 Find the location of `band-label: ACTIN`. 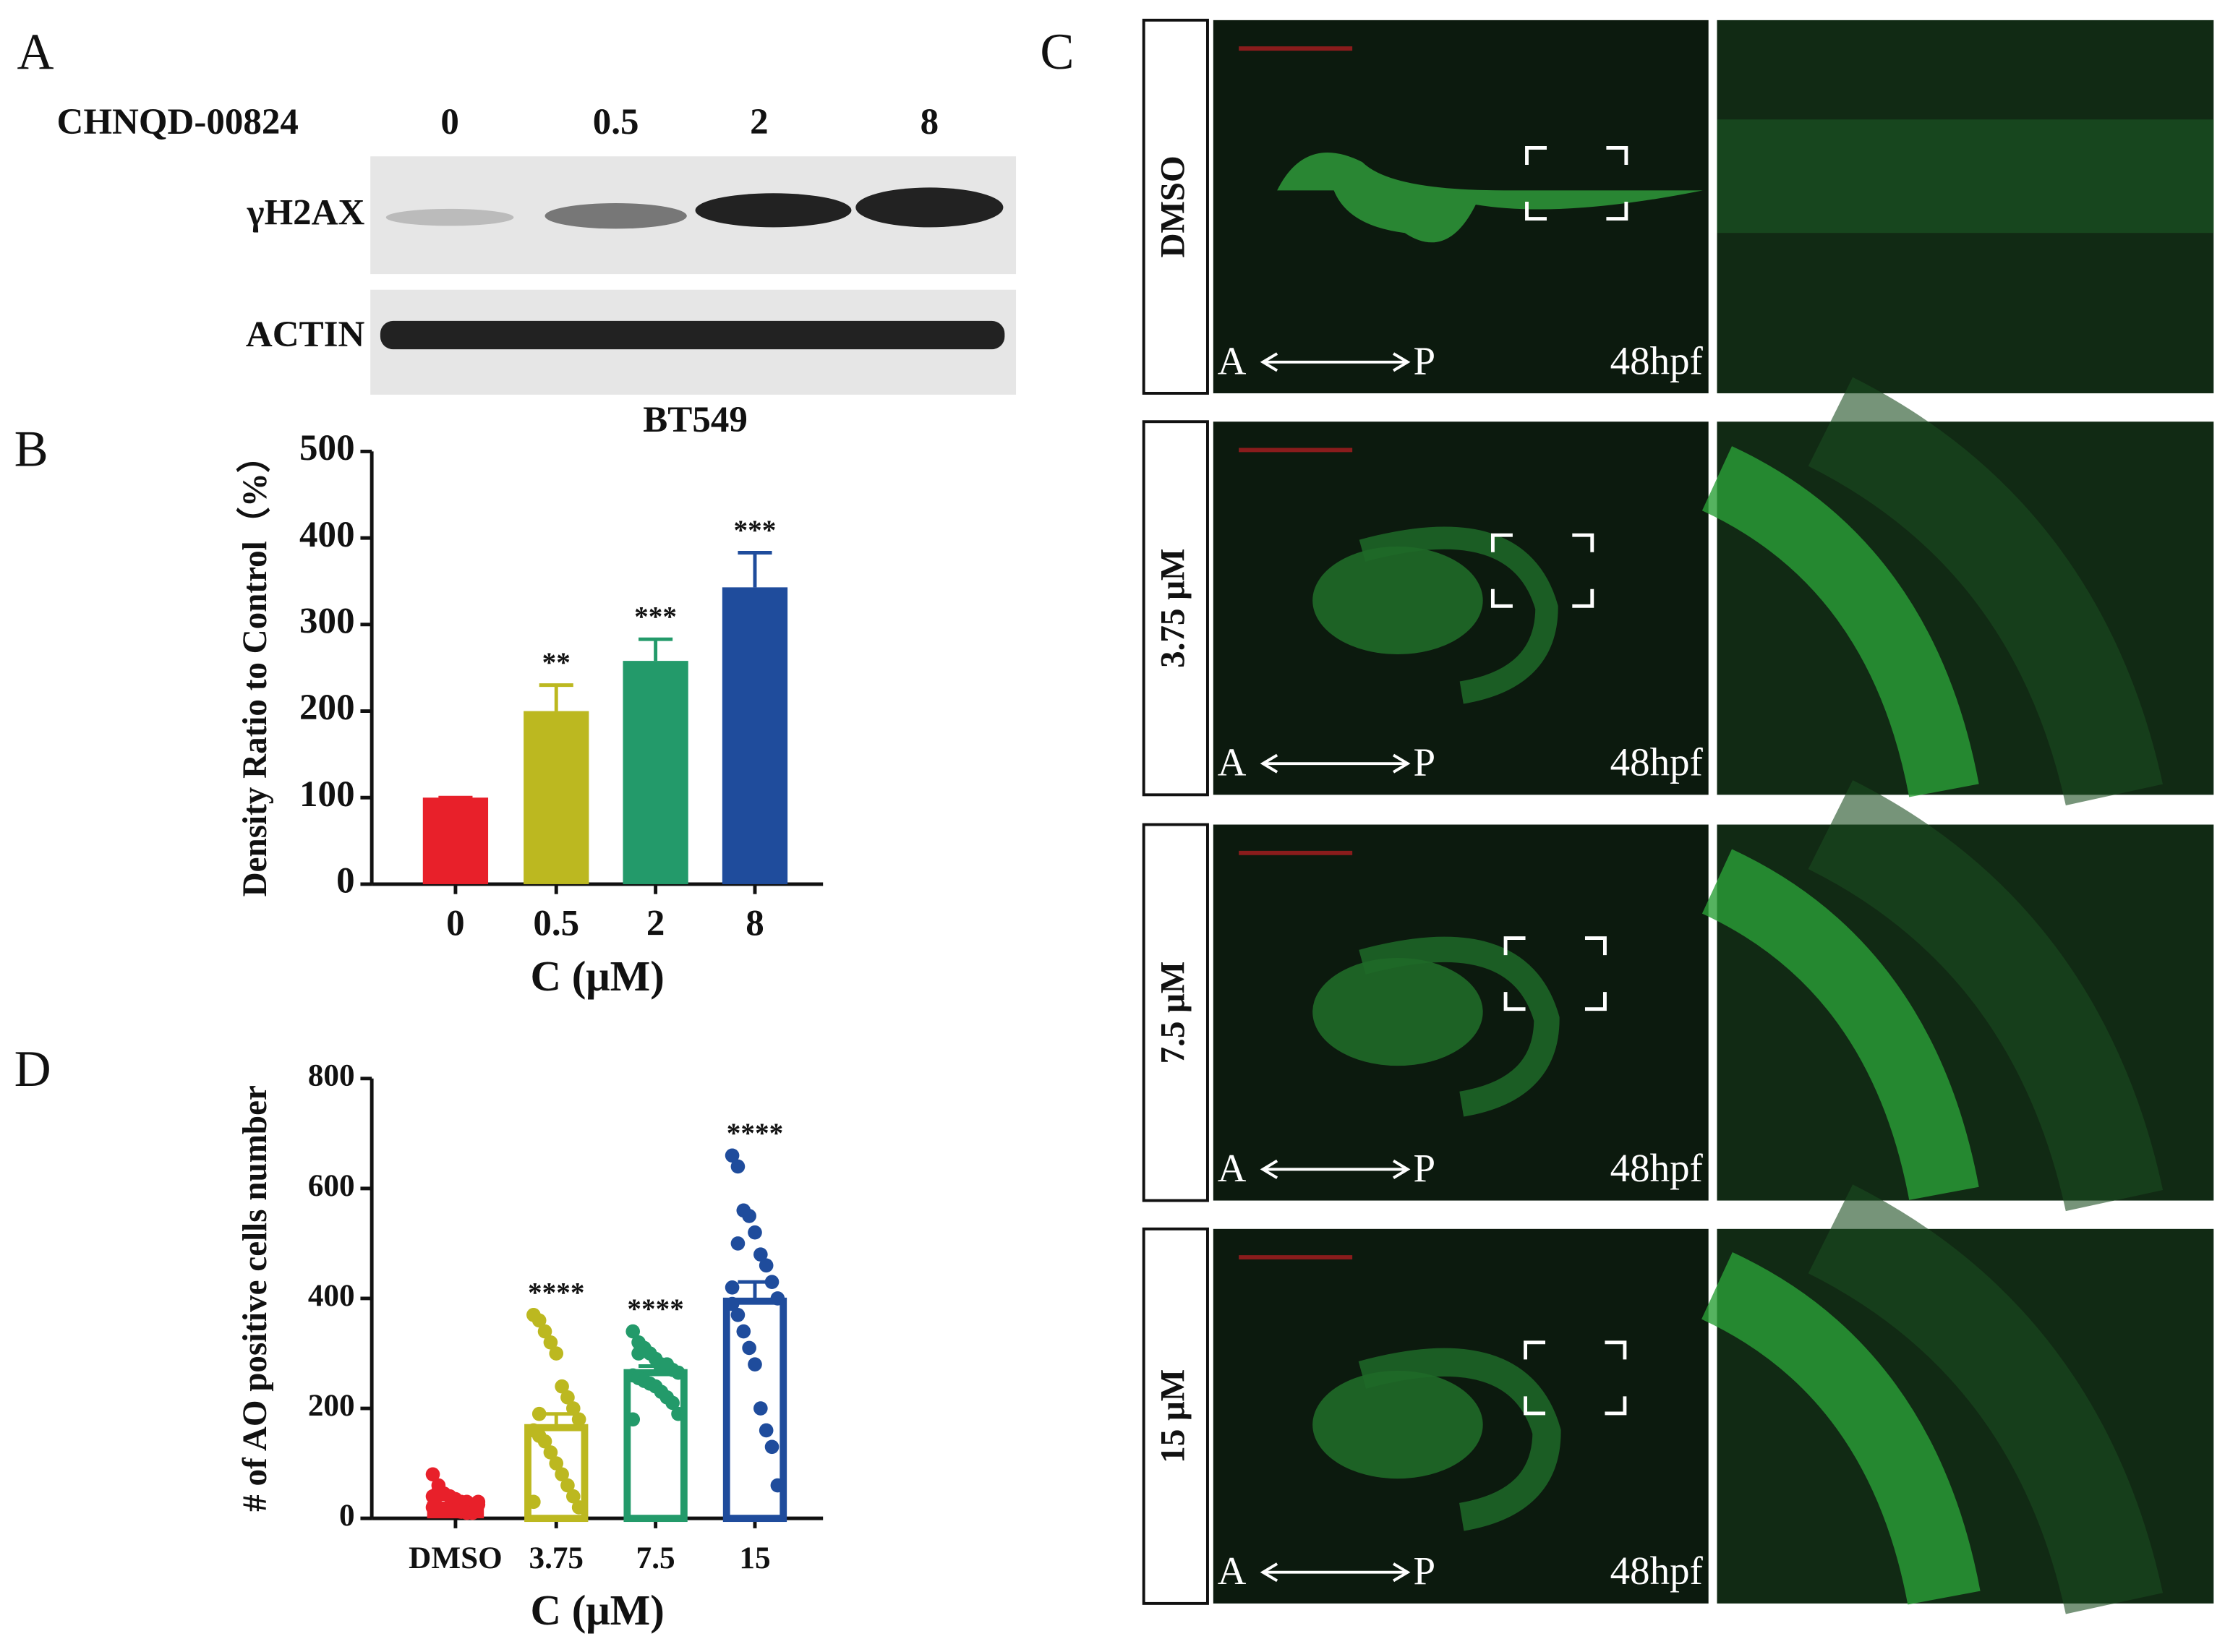

band-label: ACTIN is located at coordinates (306, 335).